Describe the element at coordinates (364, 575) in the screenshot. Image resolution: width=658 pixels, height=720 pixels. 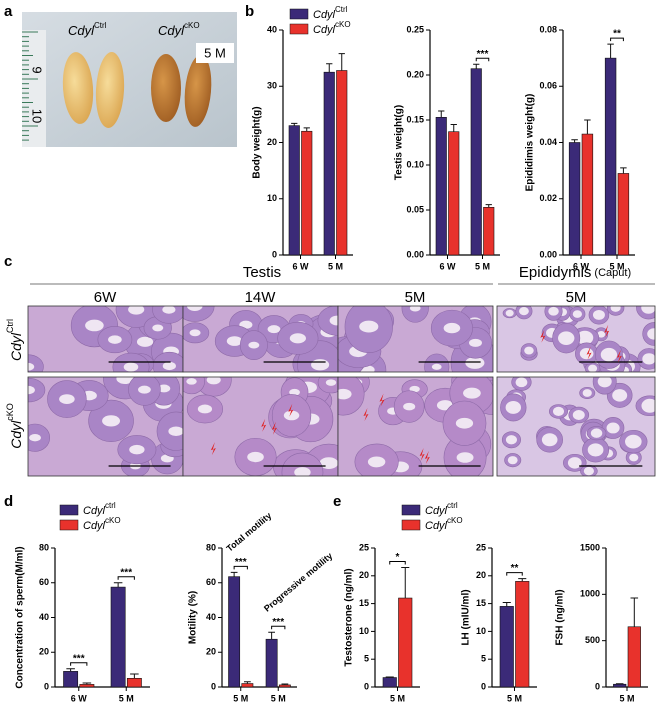
I see `y-tick-label: 20` at that location.